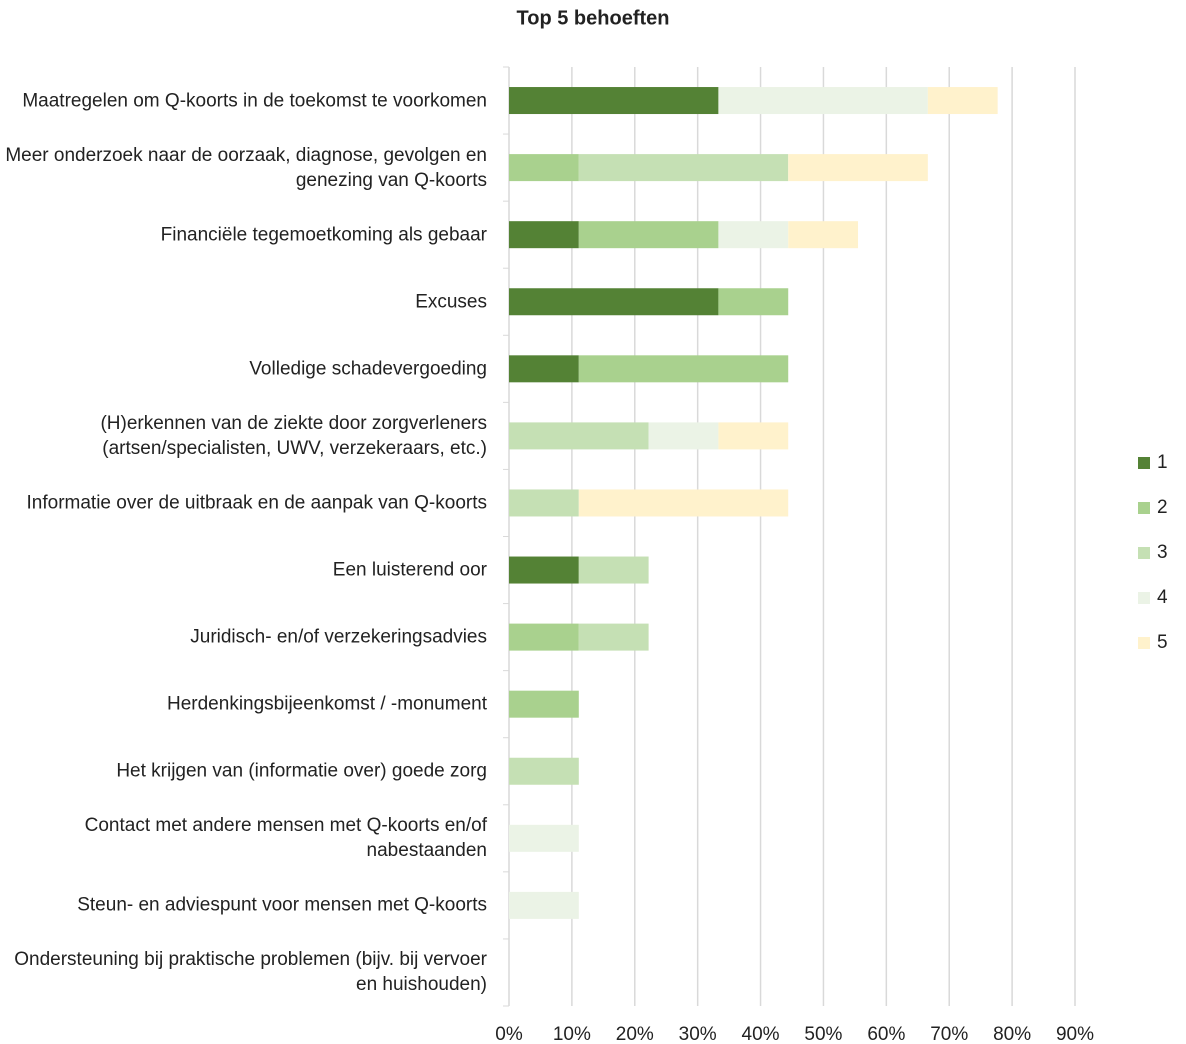 The image size is (1186, 1044). I want to click on x-tick-label: 0%, so click(509, 1034).